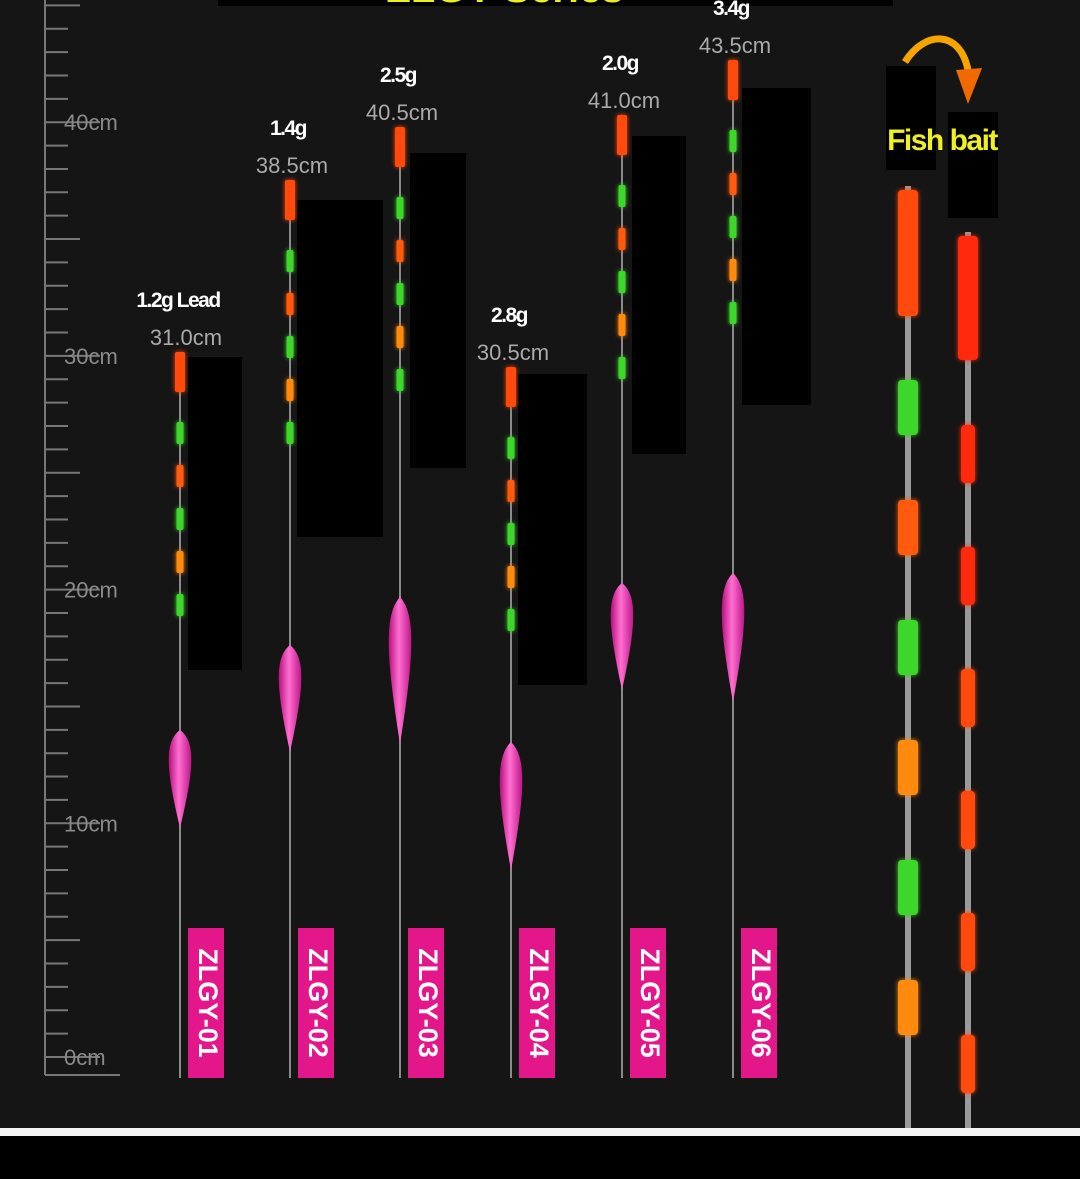 Image resolution: width=1080 pixels, height=1179 pixels. I want to click on title-band, so click(555, 3).